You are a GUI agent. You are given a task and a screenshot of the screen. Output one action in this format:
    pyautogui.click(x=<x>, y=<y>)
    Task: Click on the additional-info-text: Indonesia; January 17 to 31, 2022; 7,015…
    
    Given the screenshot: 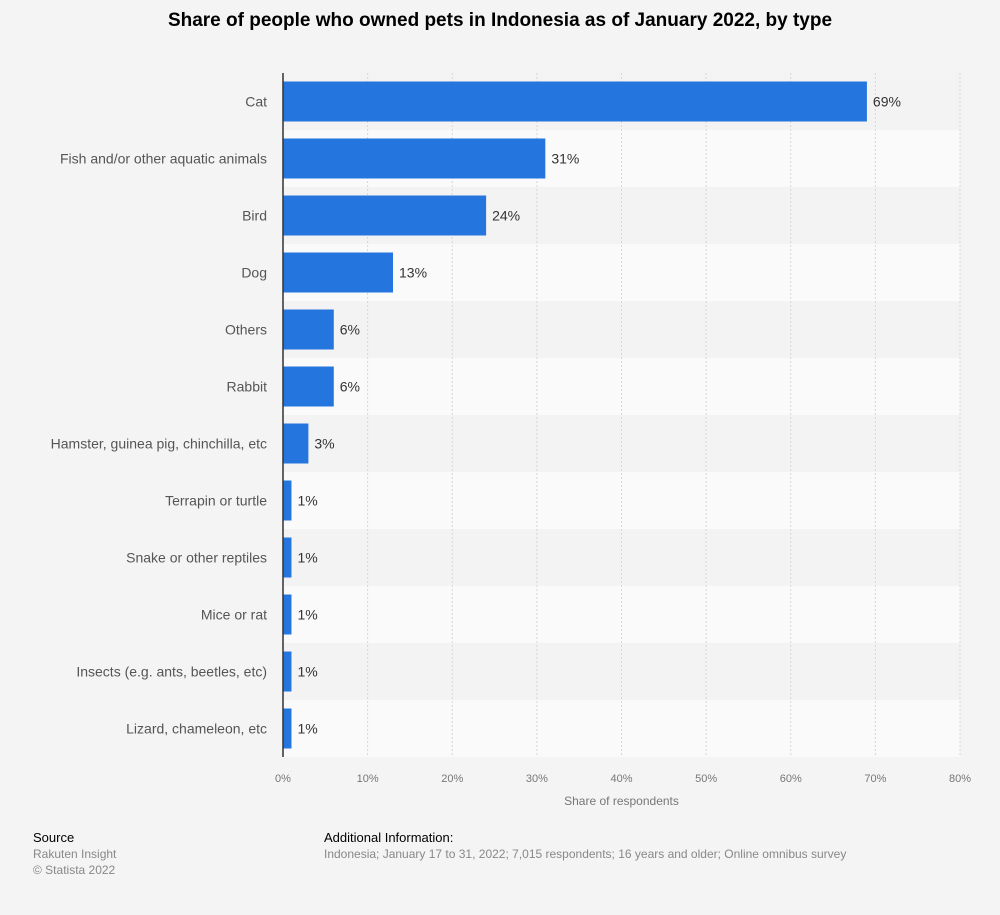 What is the action you would take?
    pyautogui.click(x=585, y=854)
    